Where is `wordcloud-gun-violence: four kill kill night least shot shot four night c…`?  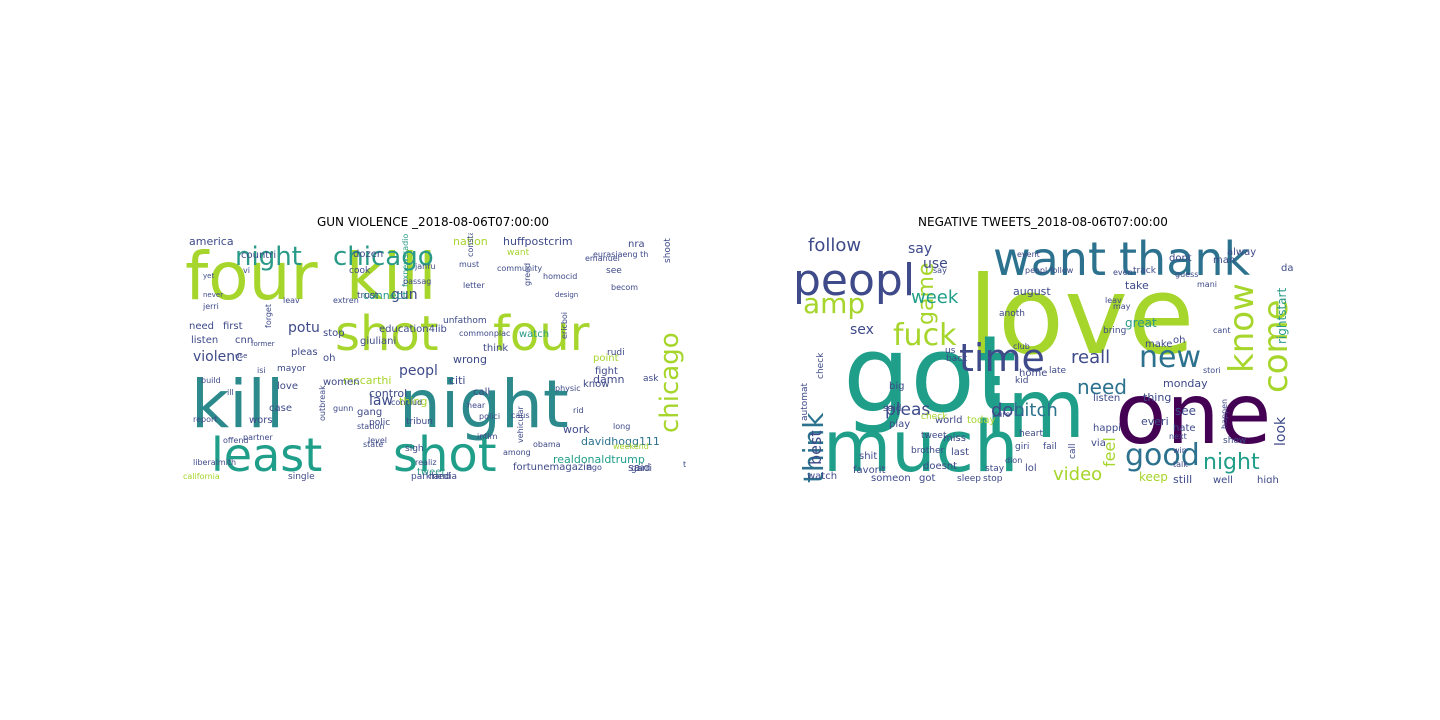 wordcloud-gun-violence: four kill kill night least shot shot four night c… is located at coordinates (434, 358).